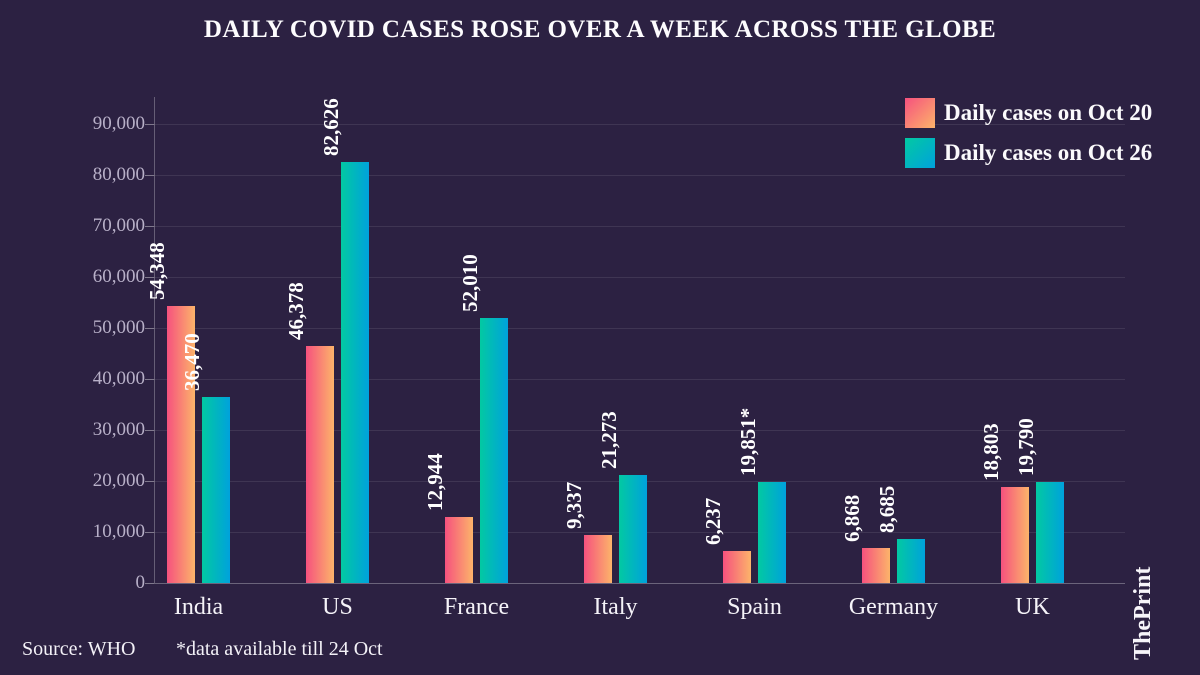 The width and height of the screenshot is (1200, 675). Describe the element at coordinates (118, 225) in the screenshot. I see `y-tick-label: 70,000` at that location.